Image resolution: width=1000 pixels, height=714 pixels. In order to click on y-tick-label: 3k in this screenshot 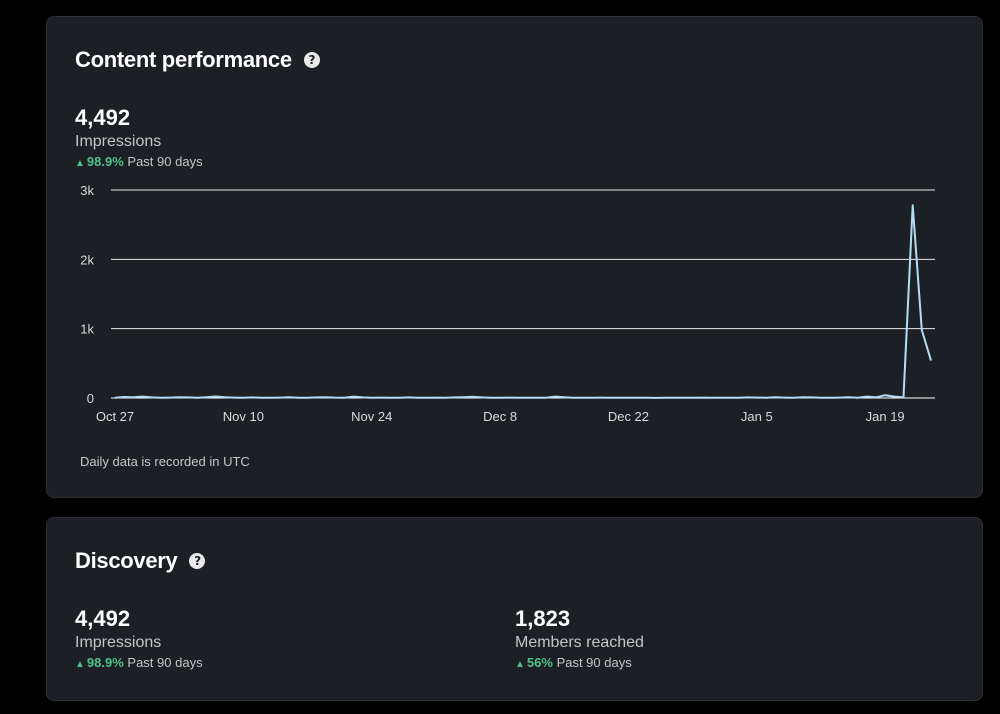, I will do `click(87, 190)`.